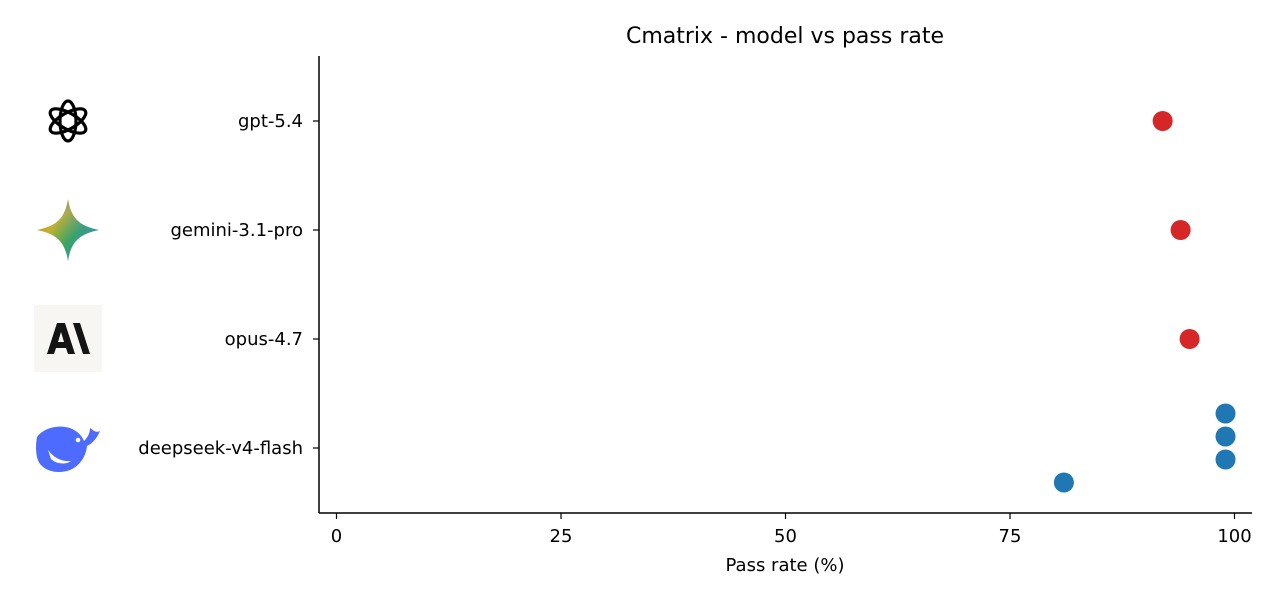  Describe the element at coordinates (785, 36) in the screenshot. I see `chart-title: Cmatrix - model vs pass rate` at that location.